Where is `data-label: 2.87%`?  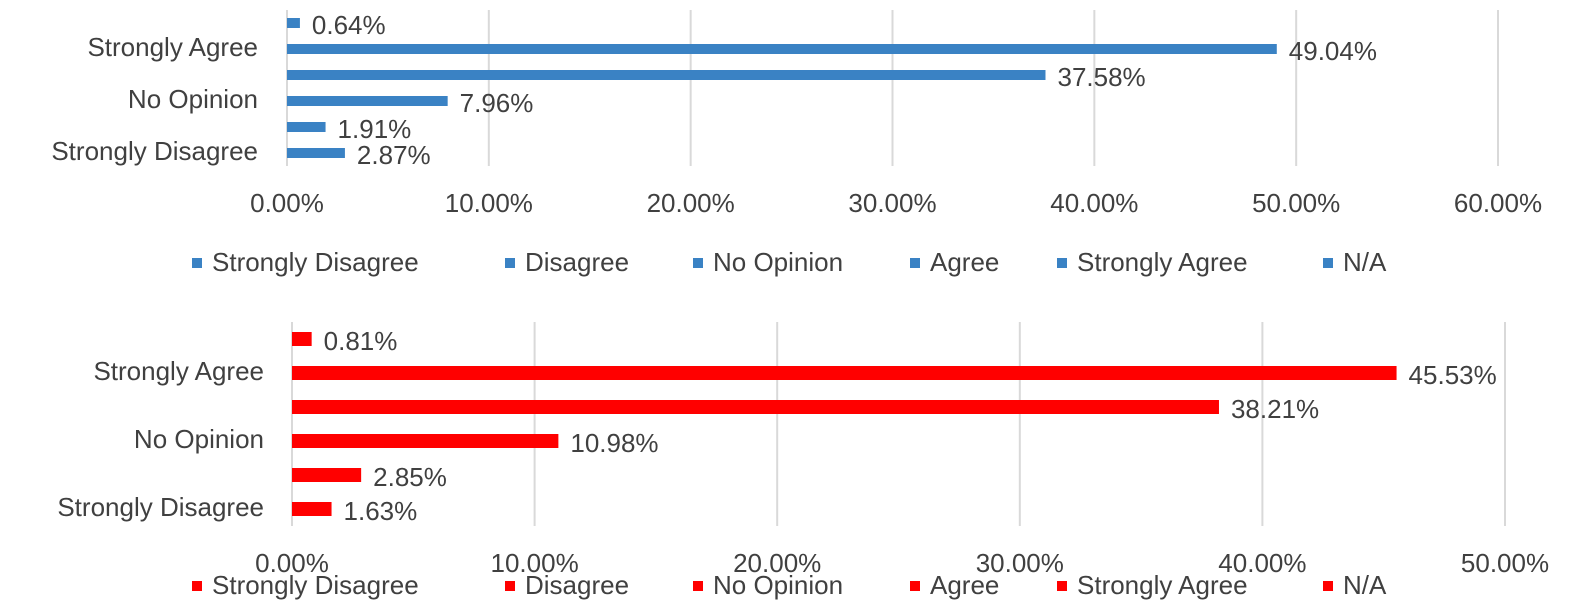 data-label: 2.87% is located at coordinates (394, 155).